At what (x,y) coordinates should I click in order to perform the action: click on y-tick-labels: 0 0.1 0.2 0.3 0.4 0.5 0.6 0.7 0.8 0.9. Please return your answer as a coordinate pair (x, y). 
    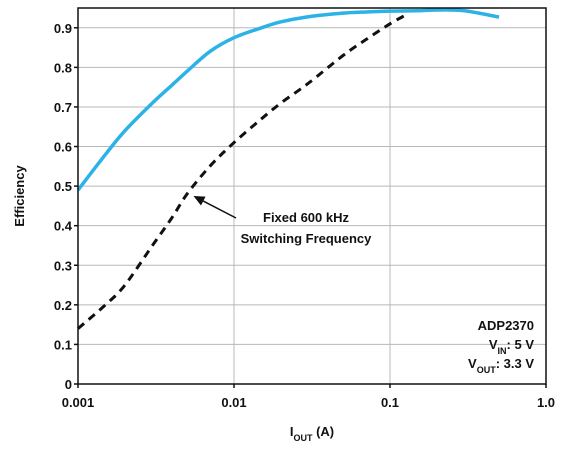
    Looking at the image, I should click on (66, 206).